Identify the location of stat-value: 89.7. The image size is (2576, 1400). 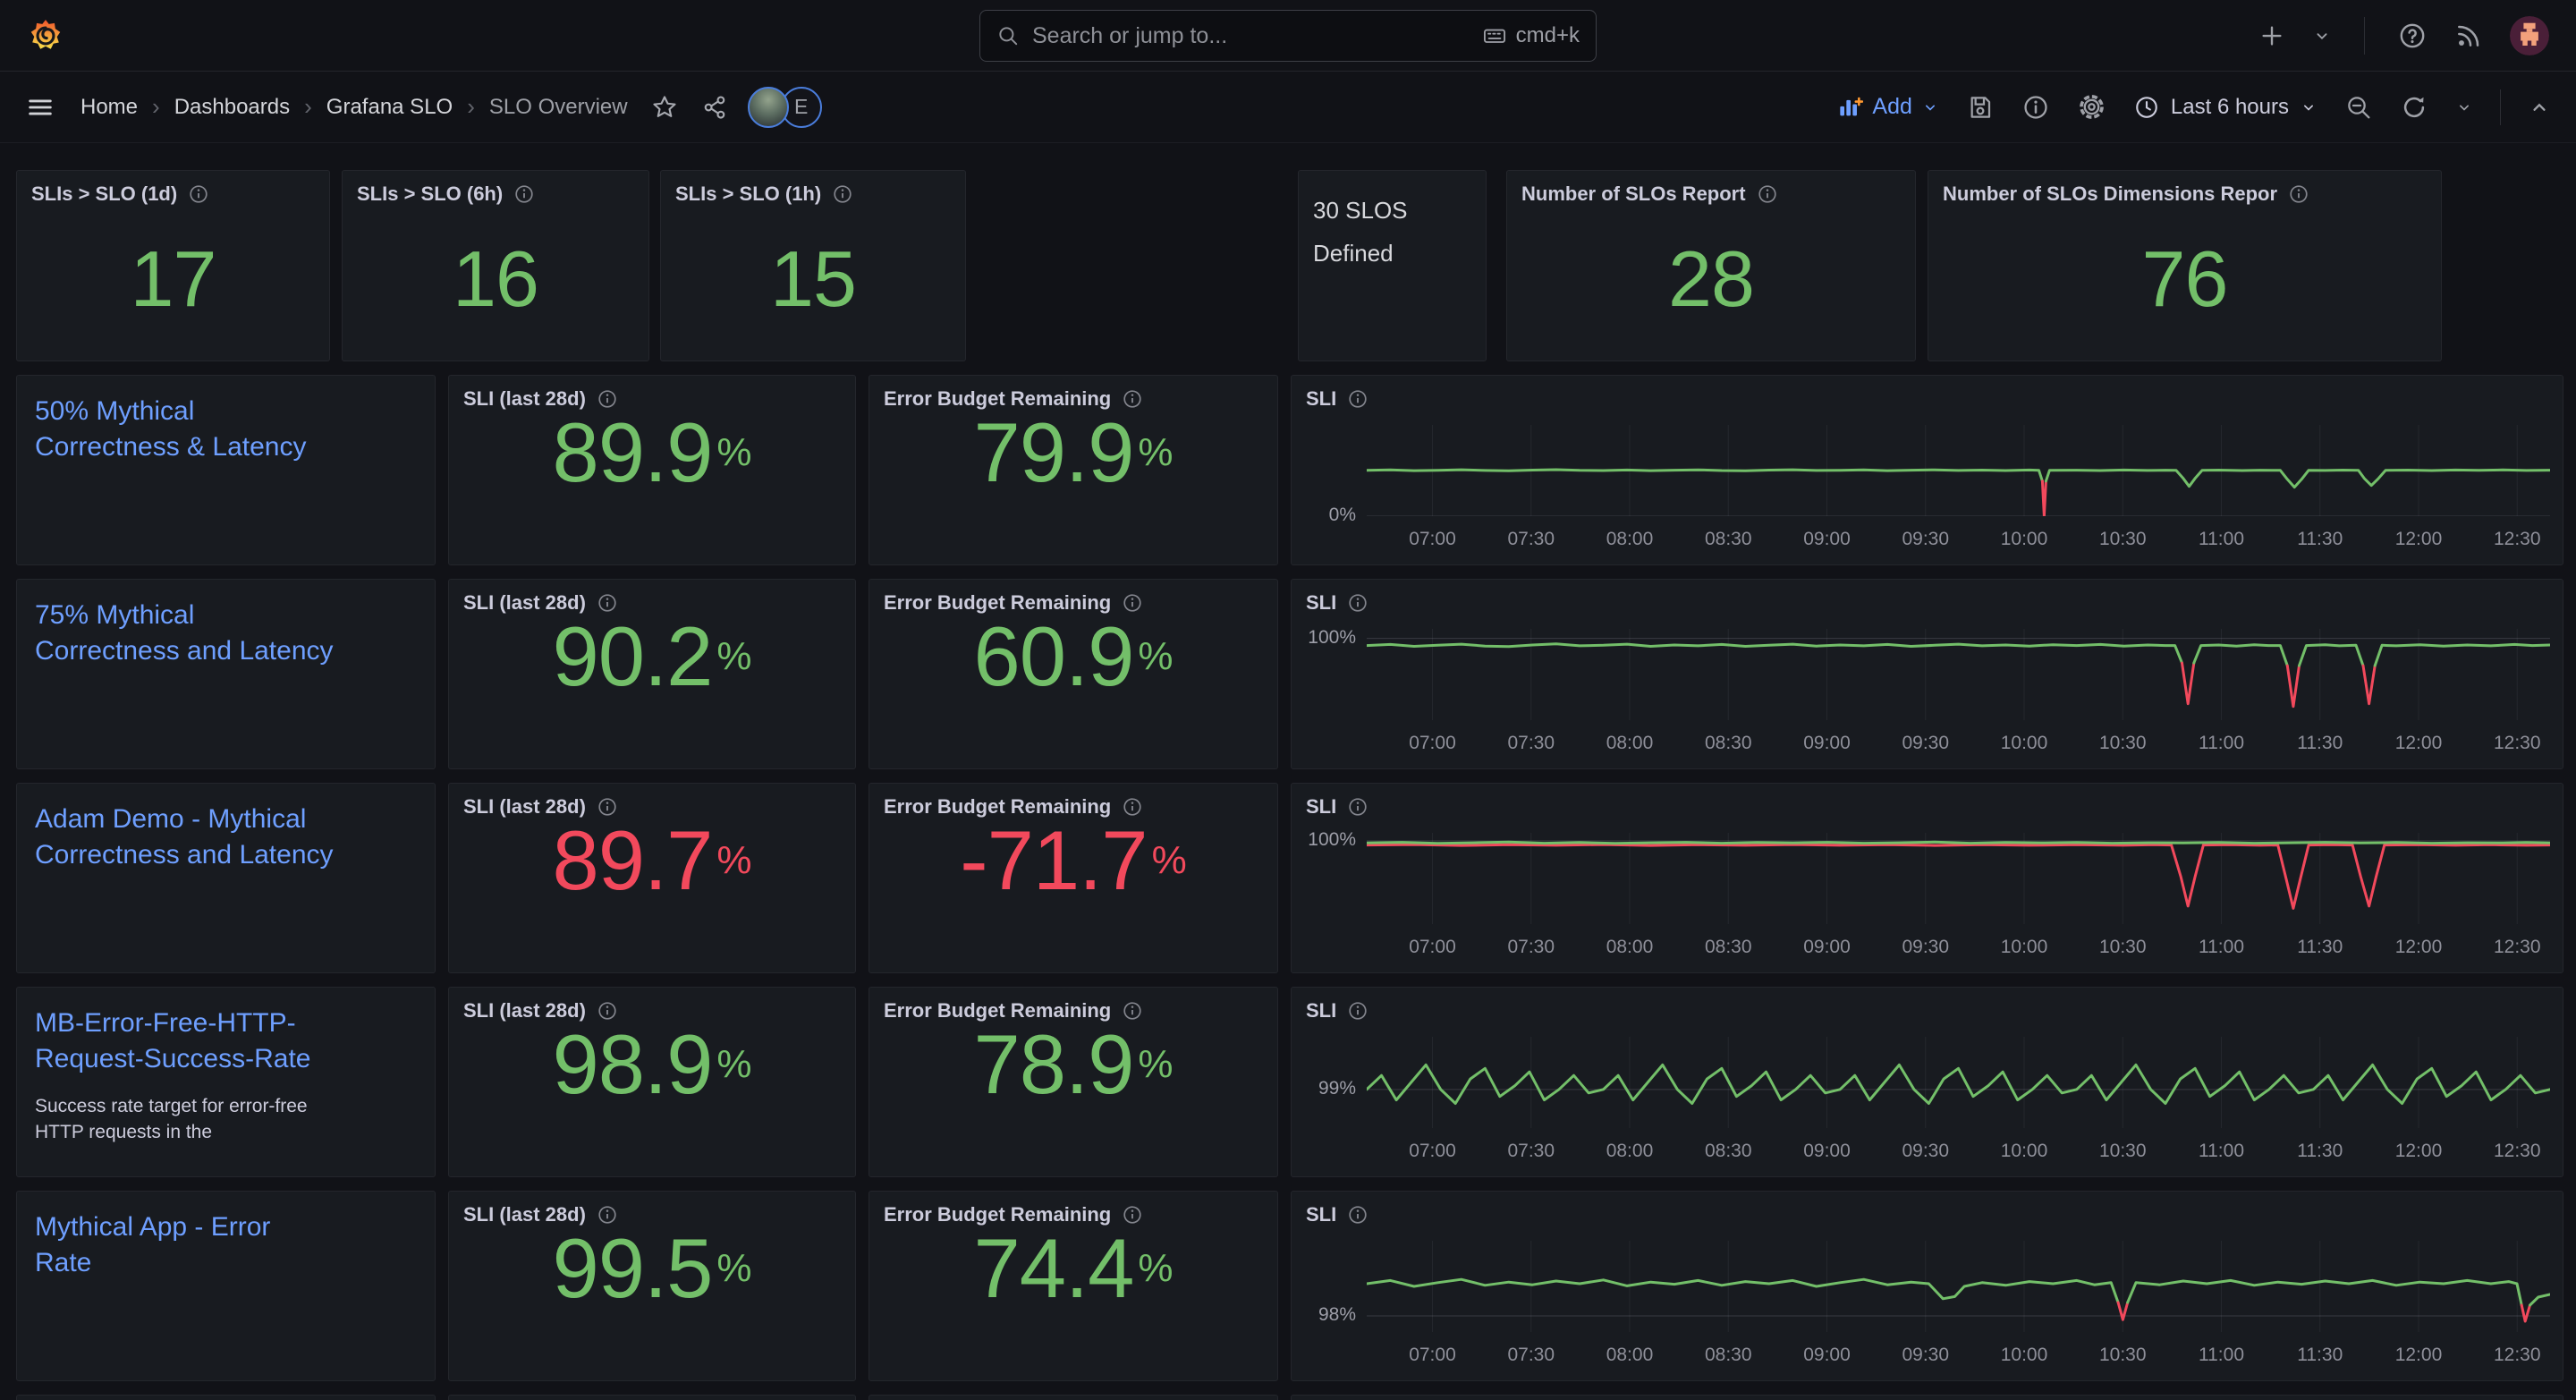
(632, 860).